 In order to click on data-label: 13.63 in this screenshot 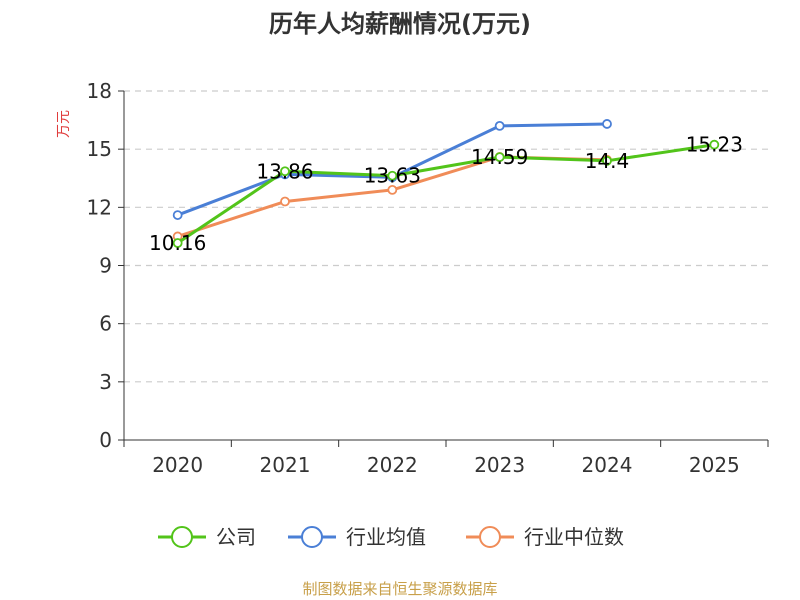, I will do `click(392, 176)`.